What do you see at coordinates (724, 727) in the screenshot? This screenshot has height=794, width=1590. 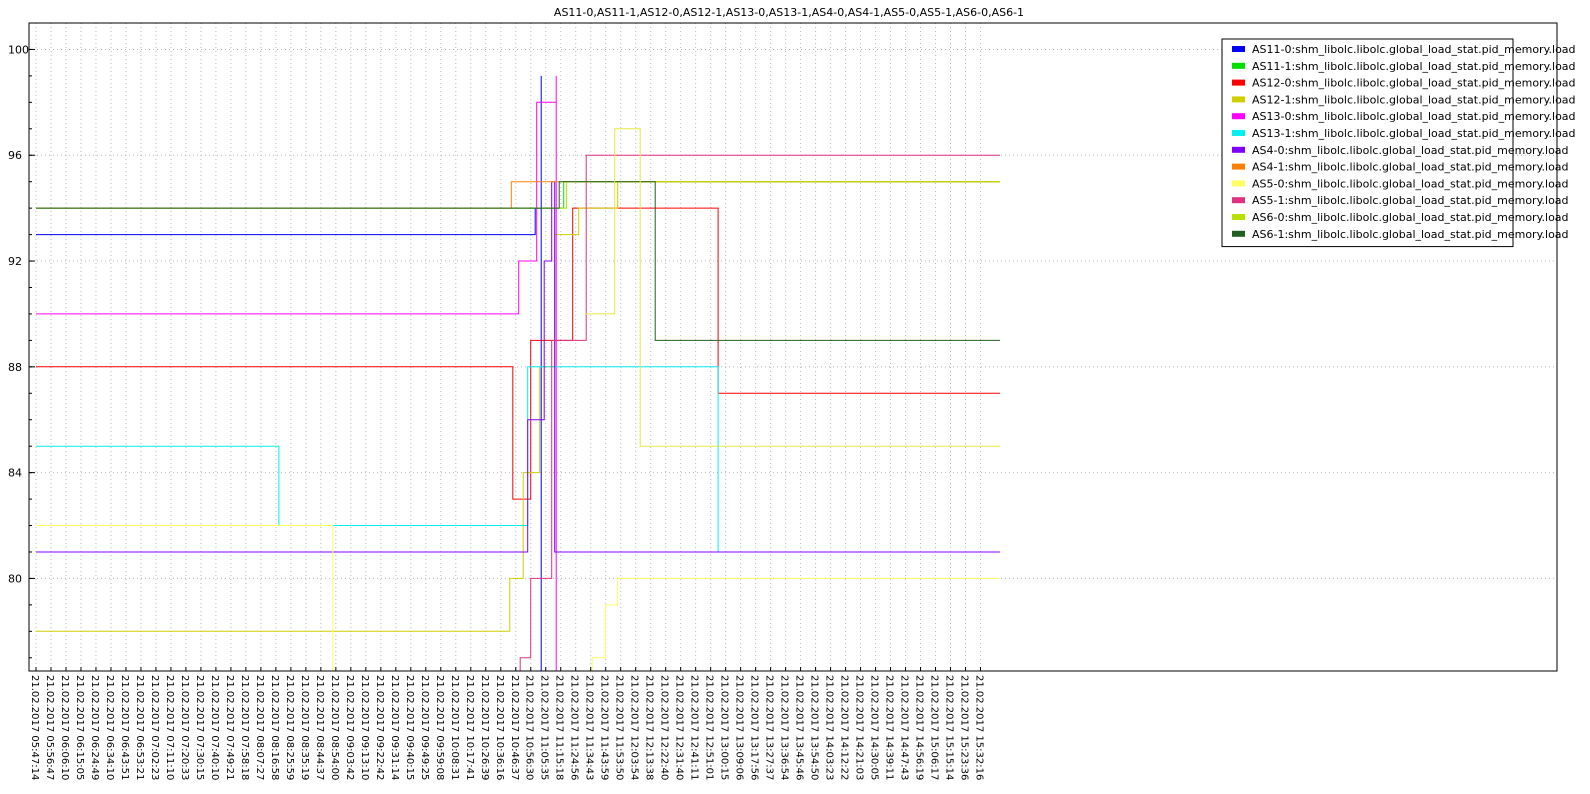 I see `x-tick-label: 21.02.2017 13:00:15` at bounding box center [724, 727].